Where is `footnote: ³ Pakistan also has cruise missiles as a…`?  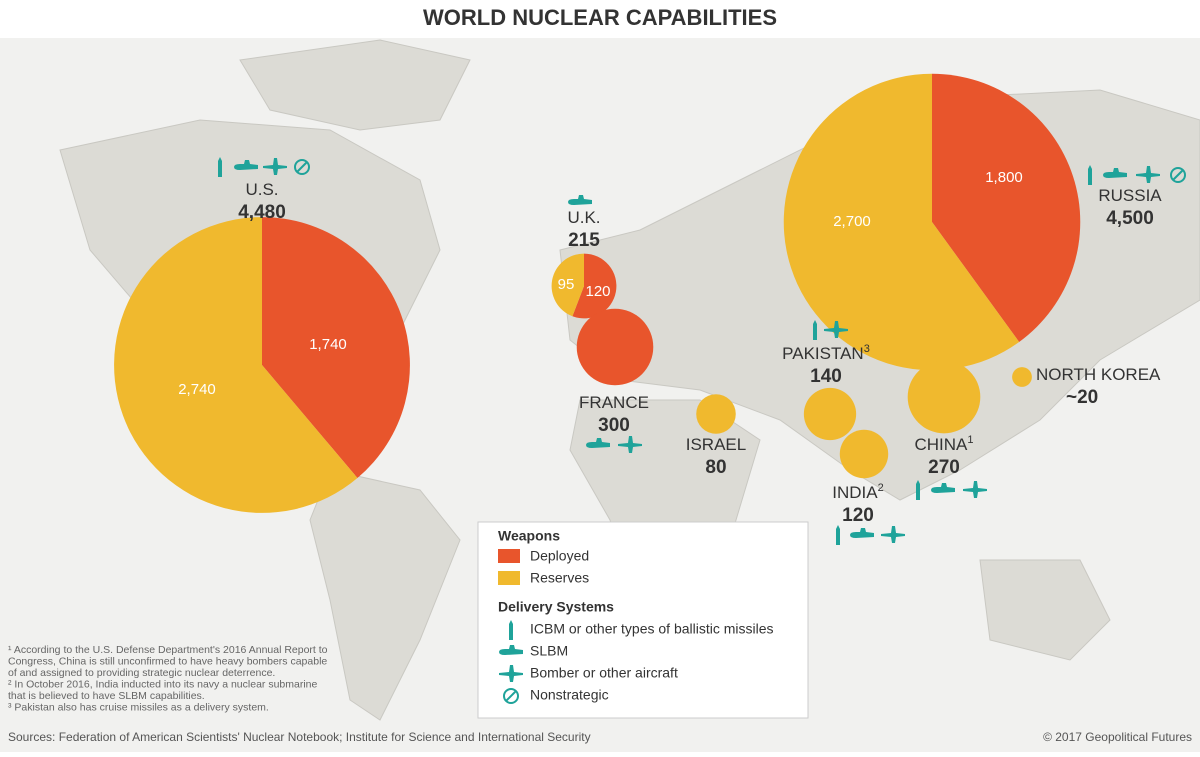 footnote: ³ Pakistan also has cruise missiles as a… is located at coordinates (138, 707).